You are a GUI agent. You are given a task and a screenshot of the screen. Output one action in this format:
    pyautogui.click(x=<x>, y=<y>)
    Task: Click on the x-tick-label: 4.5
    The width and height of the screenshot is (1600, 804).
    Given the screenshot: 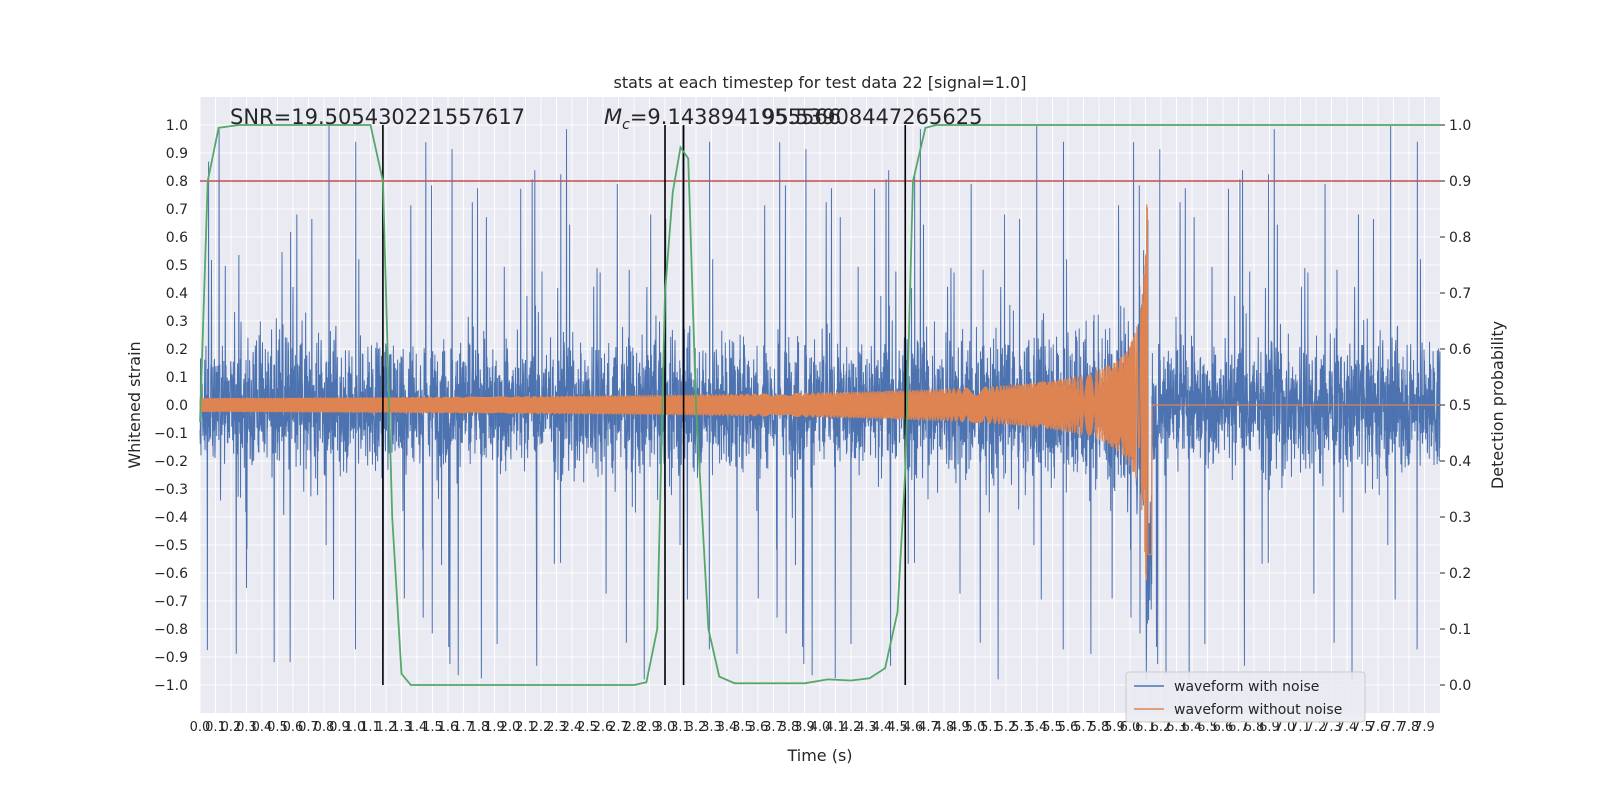 What is the action you would take?
    pyautogui.click(x=897, y=727)
    